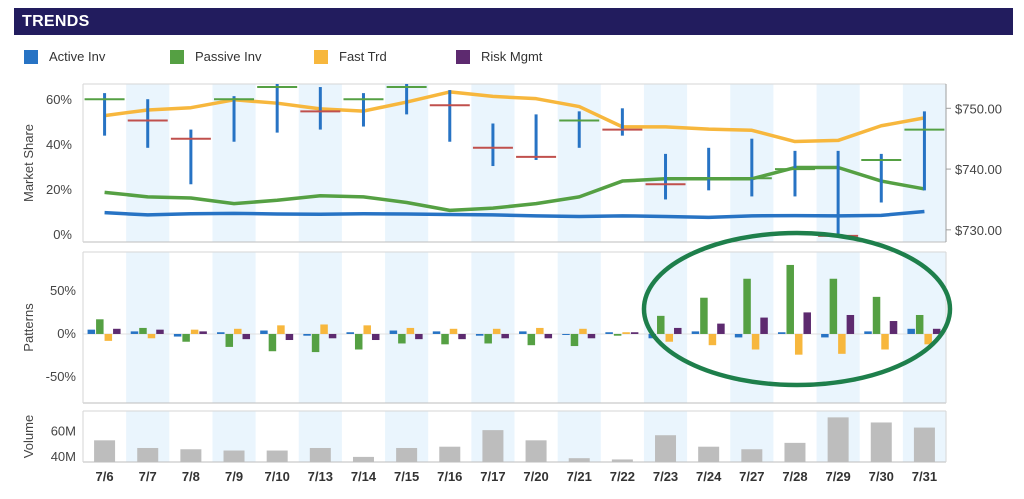 The image size is (1024, 499). Describe the element at coordinates (709, 476) in the screenshot. I see `date-tick-label: 7/24` at that location.